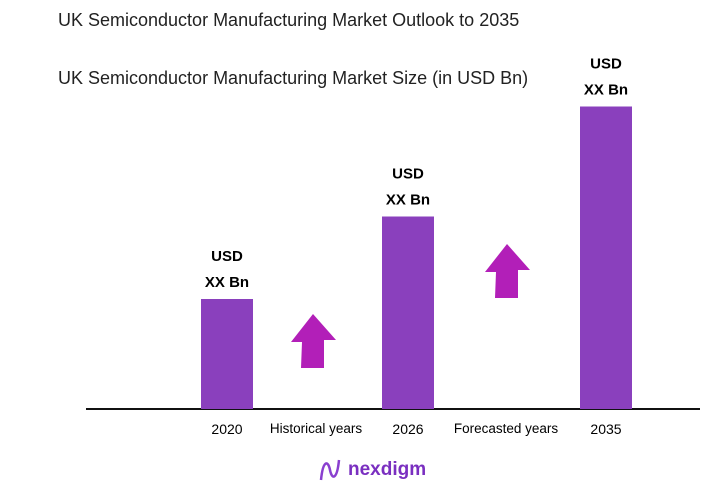 This screenshot has height=496, width=723. Describe the element at coordinates (606, 257) in the screenshot. I see `bar-2035` at that location.